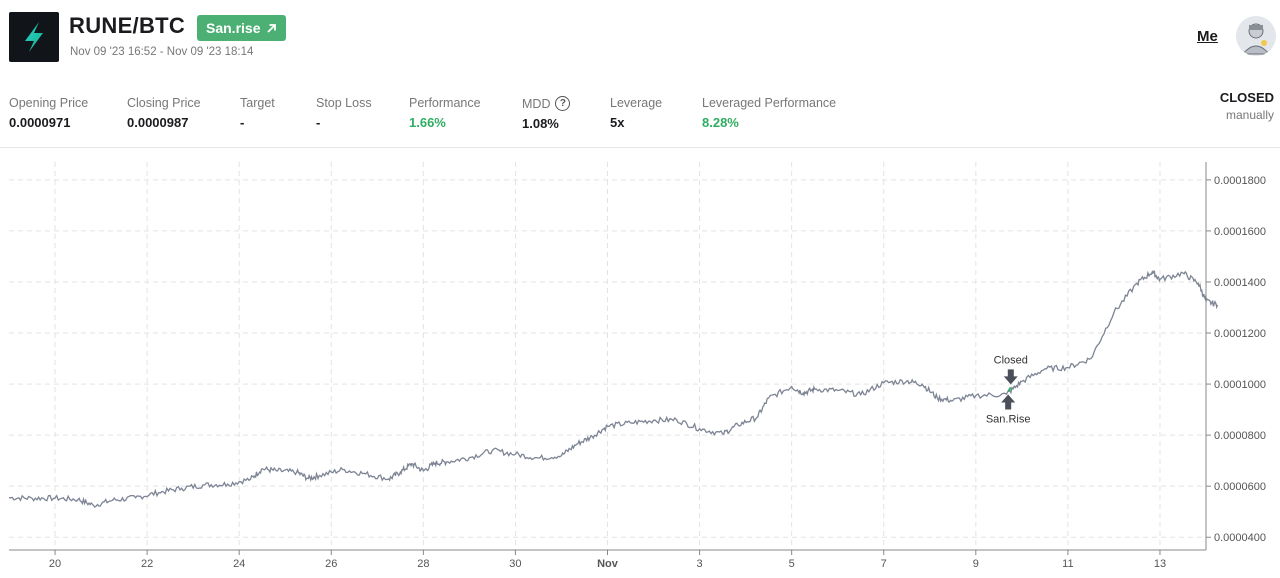 This screenshot has height=578, width=1280. Describe the element at coordinates (1207, 36) in the screenshot. I see `user-link: Me` at that location.